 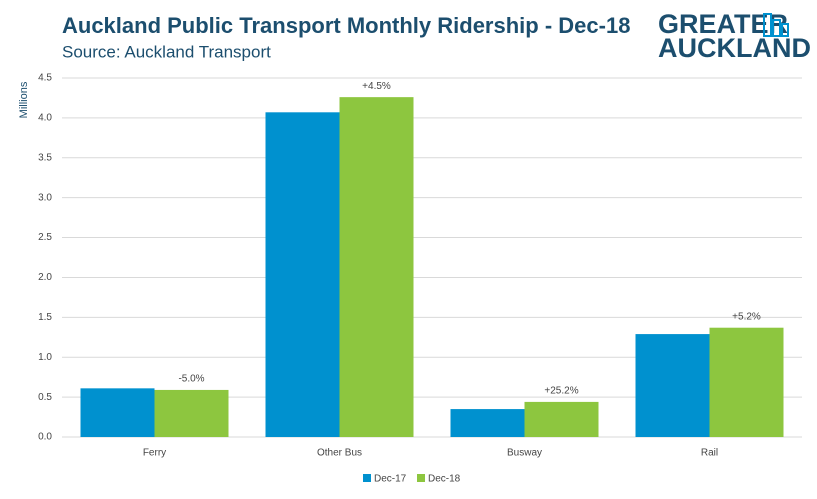 What do you see at coordinates (45, 237) in the screenshot?
I see `y-tick-label: 2.5` at bounding box center [45, 237].